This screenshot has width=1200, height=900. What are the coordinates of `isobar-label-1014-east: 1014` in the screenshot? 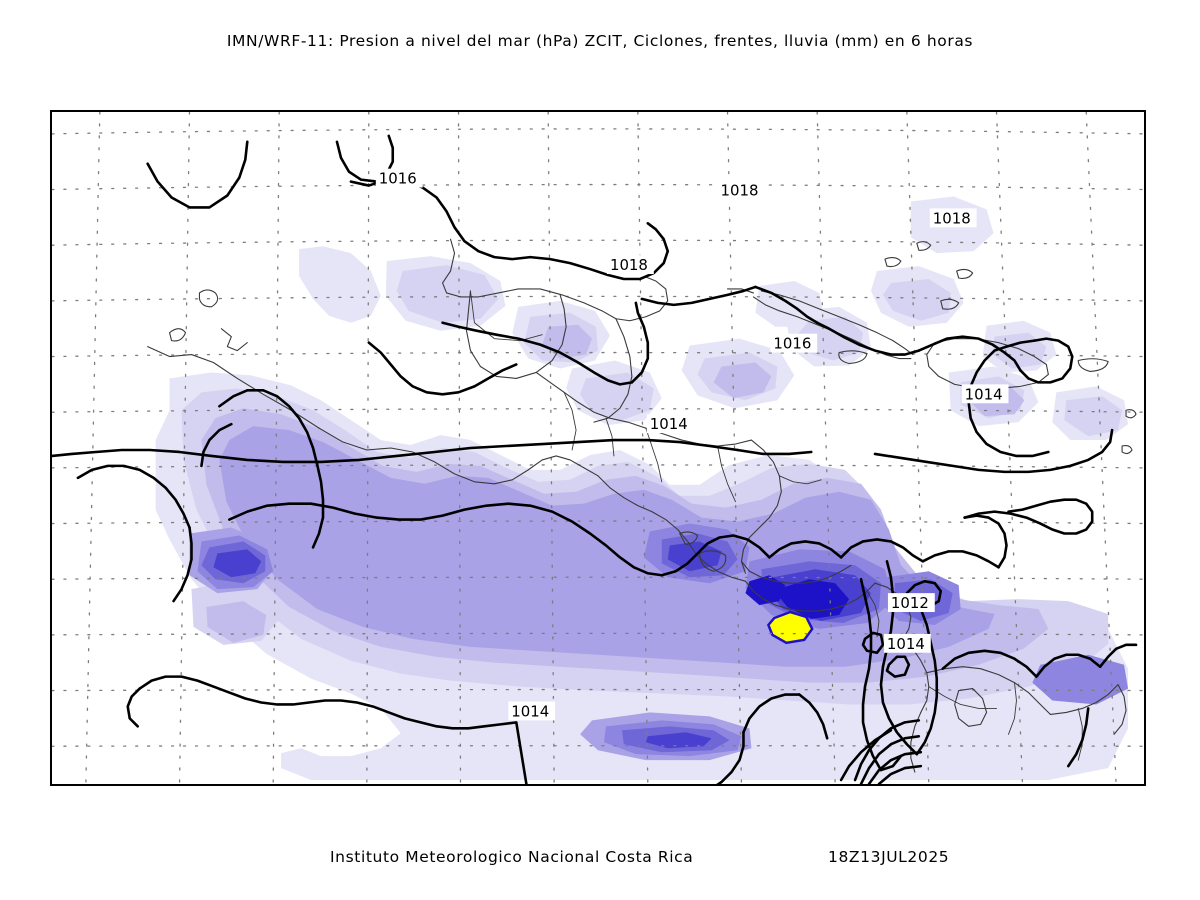 It's located at (985, 393).